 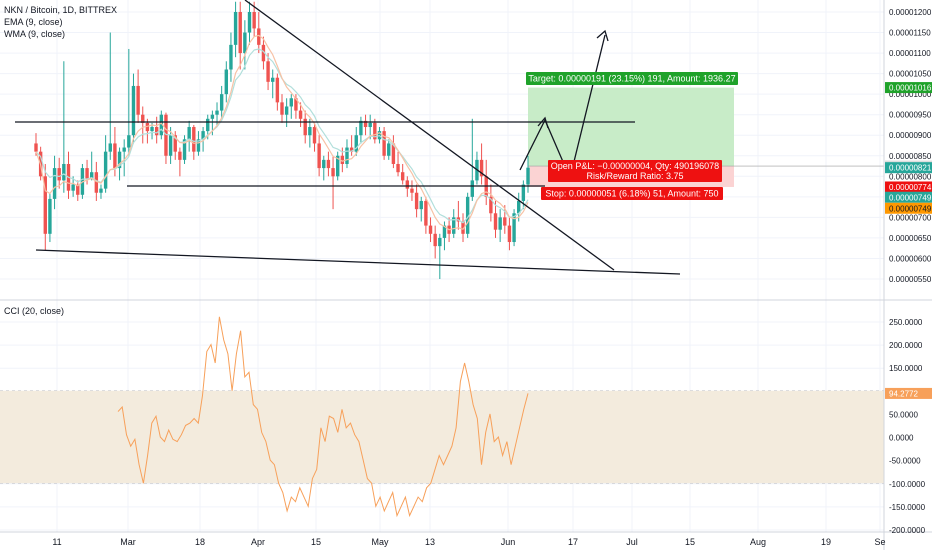 I want to click on price-tick-label: 0.00001200, so click(x=910, y=12).